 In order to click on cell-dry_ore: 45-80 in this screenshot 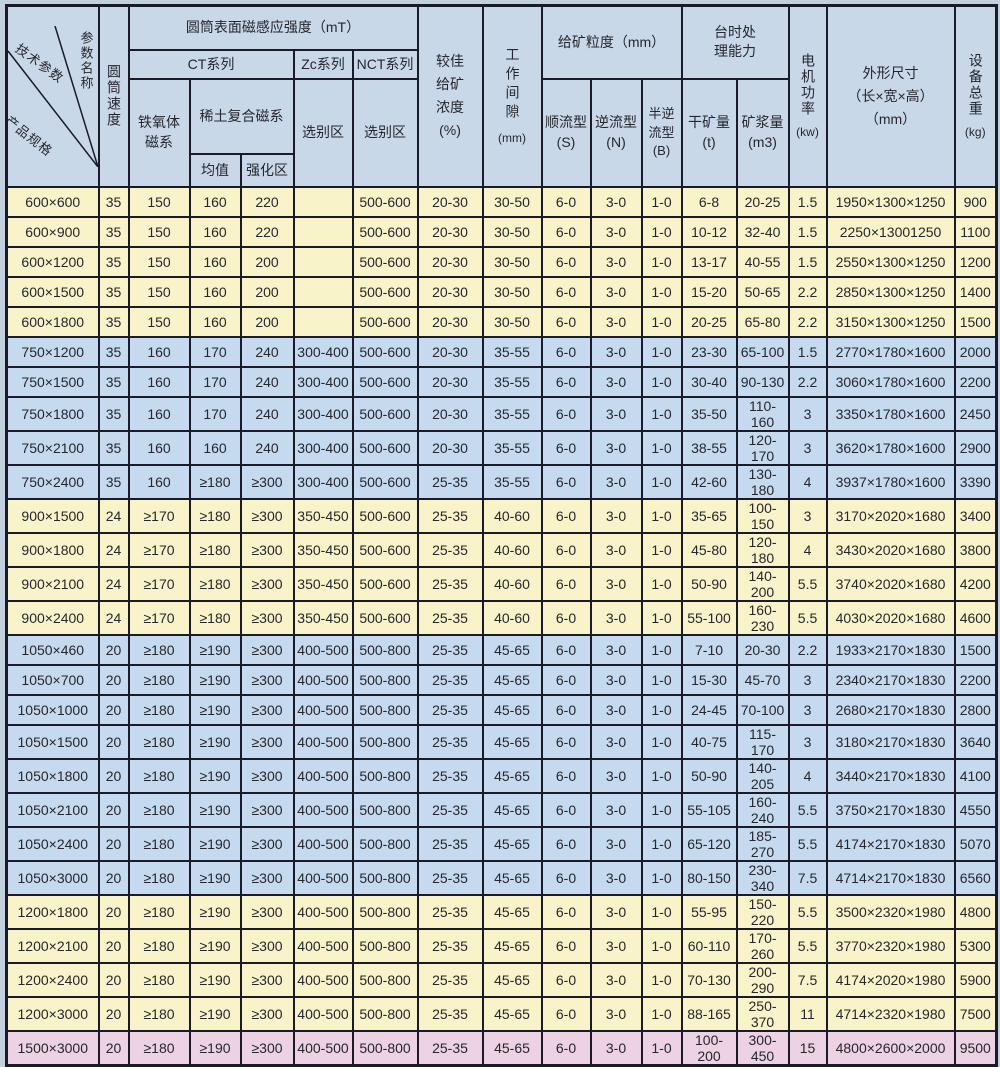, I will do `click(709, 549)`.